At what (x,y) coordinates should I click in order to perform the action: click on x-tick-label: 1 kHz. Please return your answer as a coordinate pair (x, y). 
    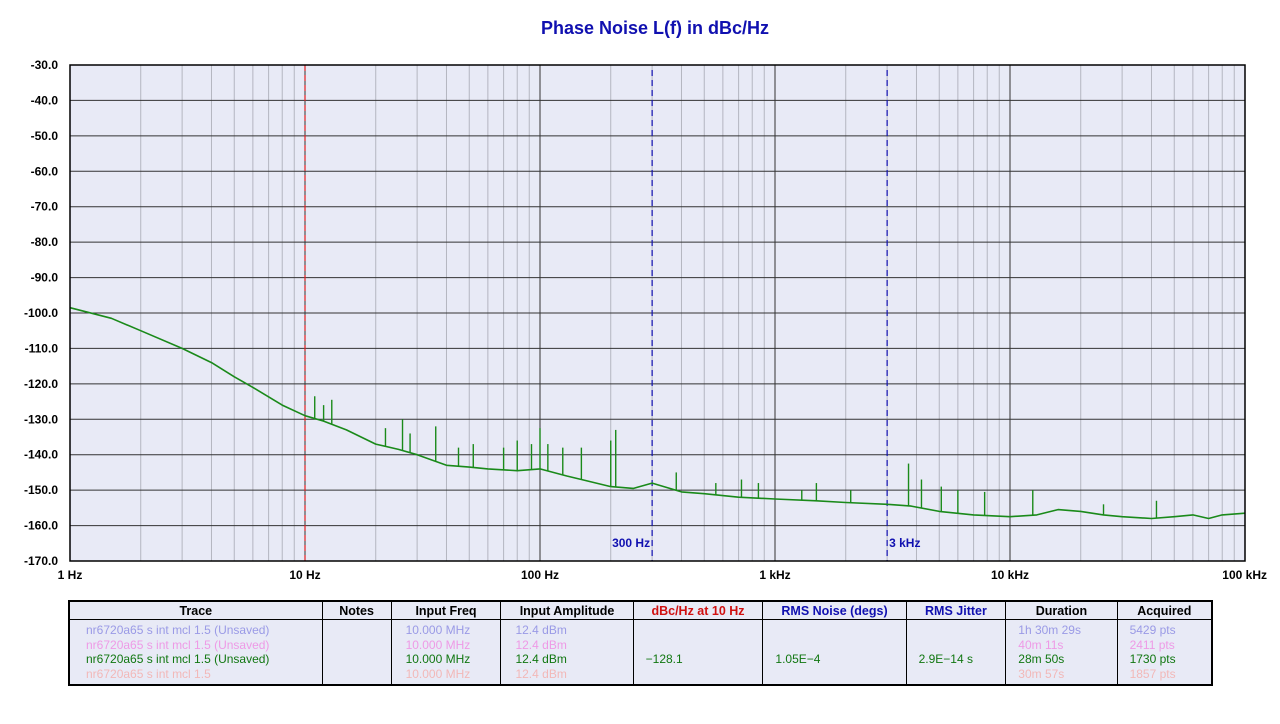
    Looking at the image, I should click on (774, 575).